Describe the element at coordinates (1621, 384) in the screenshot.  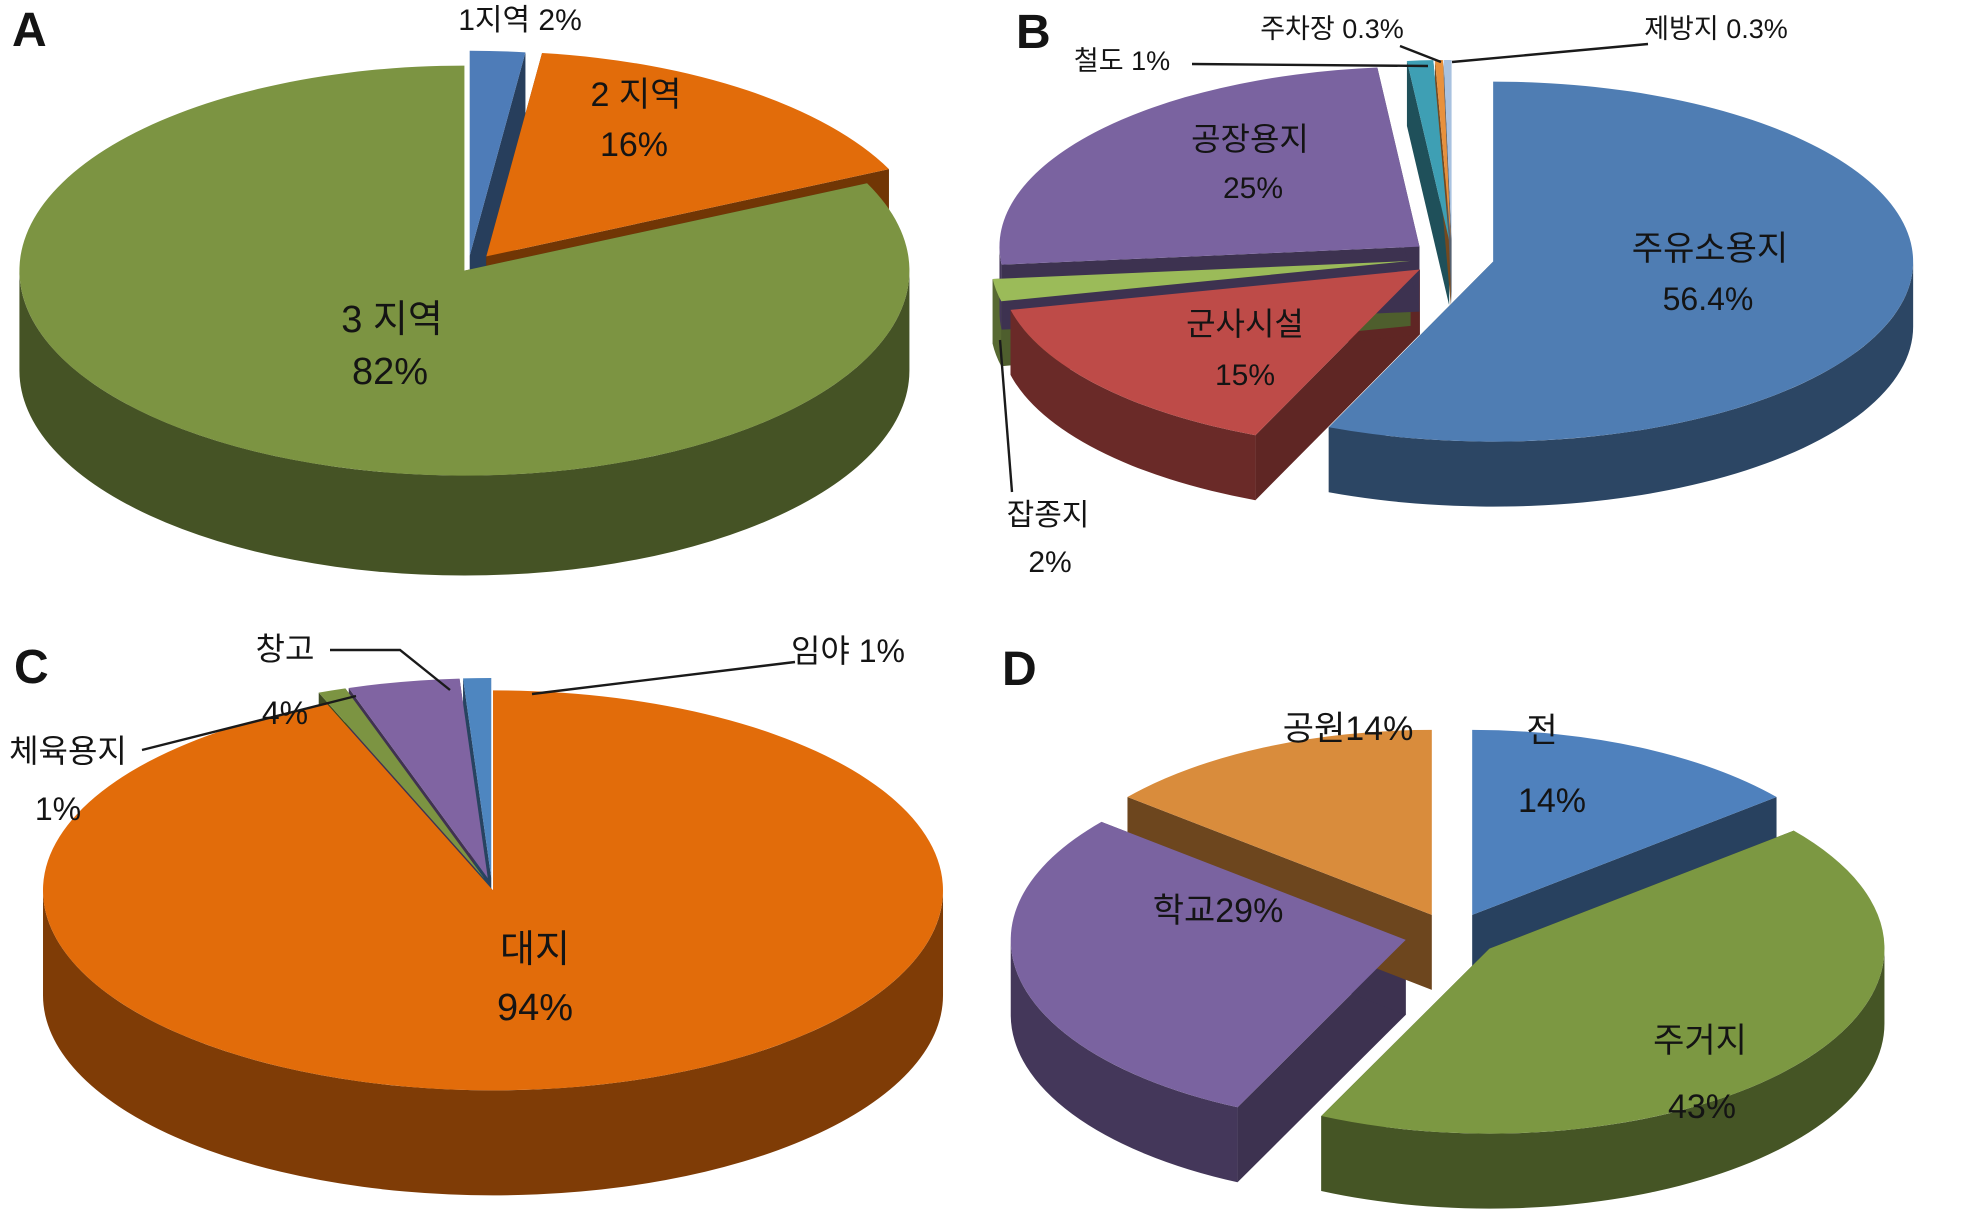
I see `pie-B-slice-0-rim` at that location.